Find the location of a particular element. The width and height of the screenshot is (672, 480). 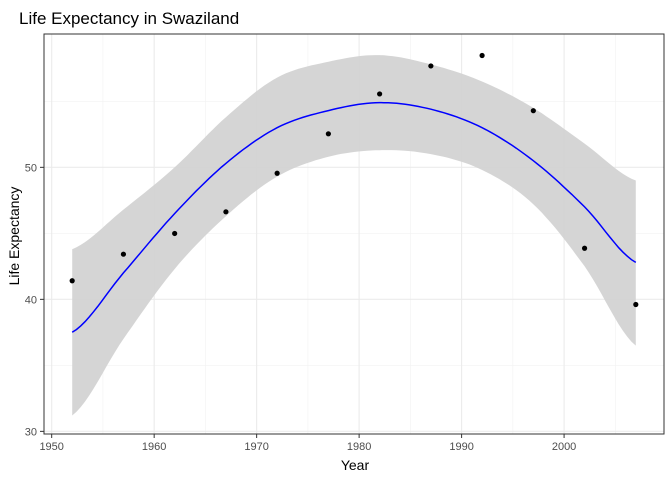

data-point-1982 is located at coordinates (380, 94).